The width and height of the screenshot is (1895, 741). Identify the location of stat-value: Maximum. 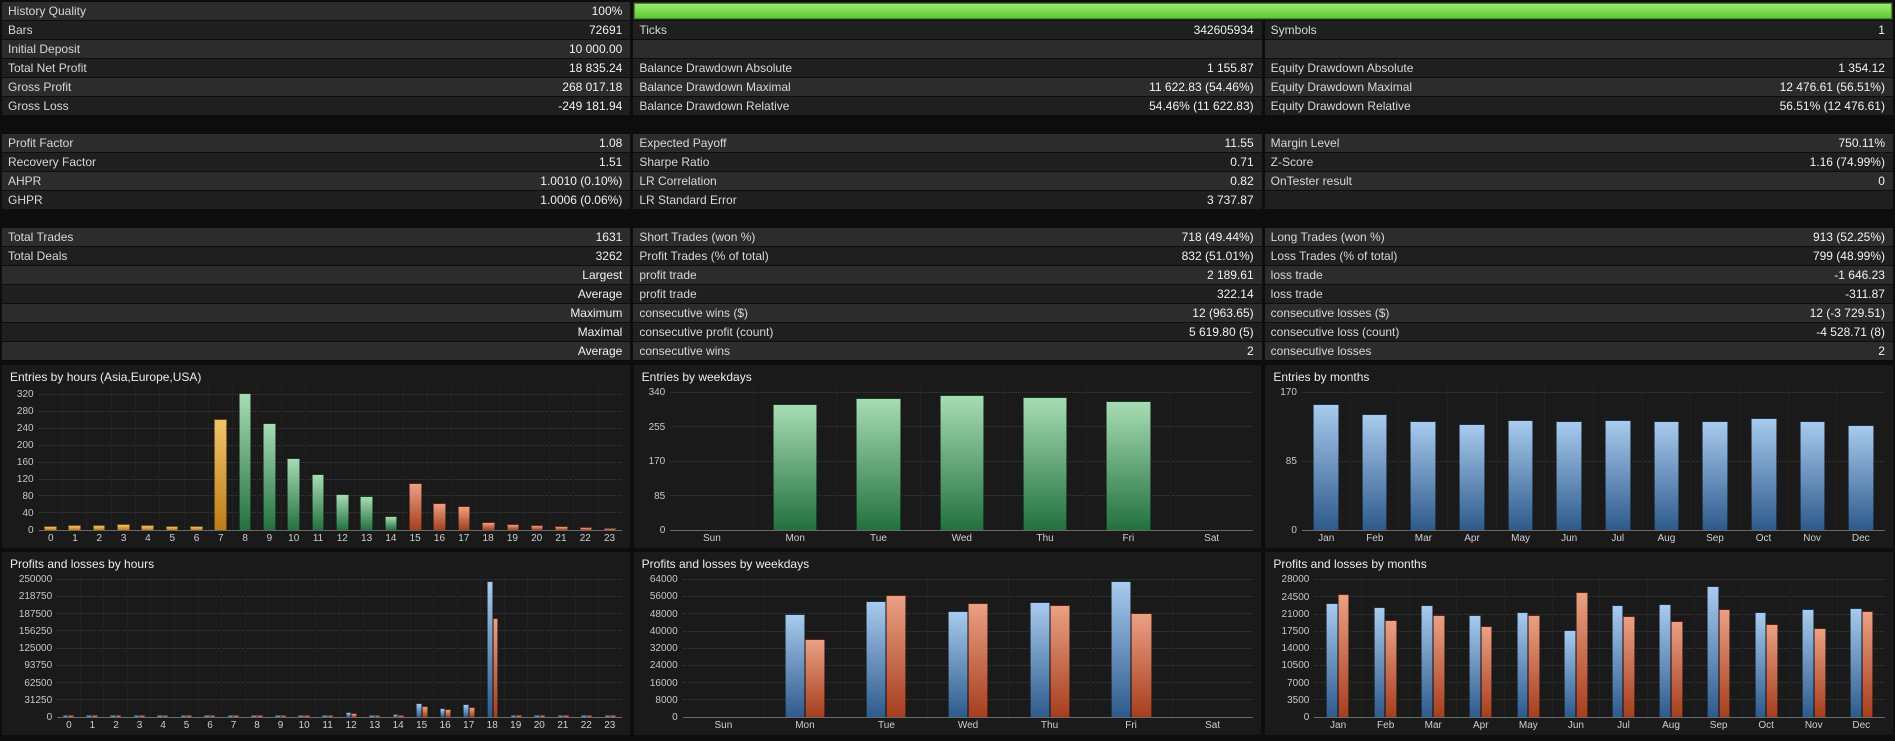
(596, 313).